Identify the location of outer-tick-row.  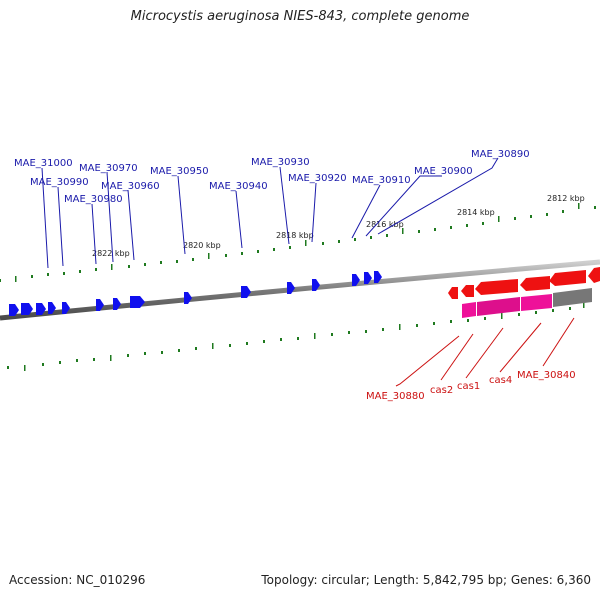
(298, 242).